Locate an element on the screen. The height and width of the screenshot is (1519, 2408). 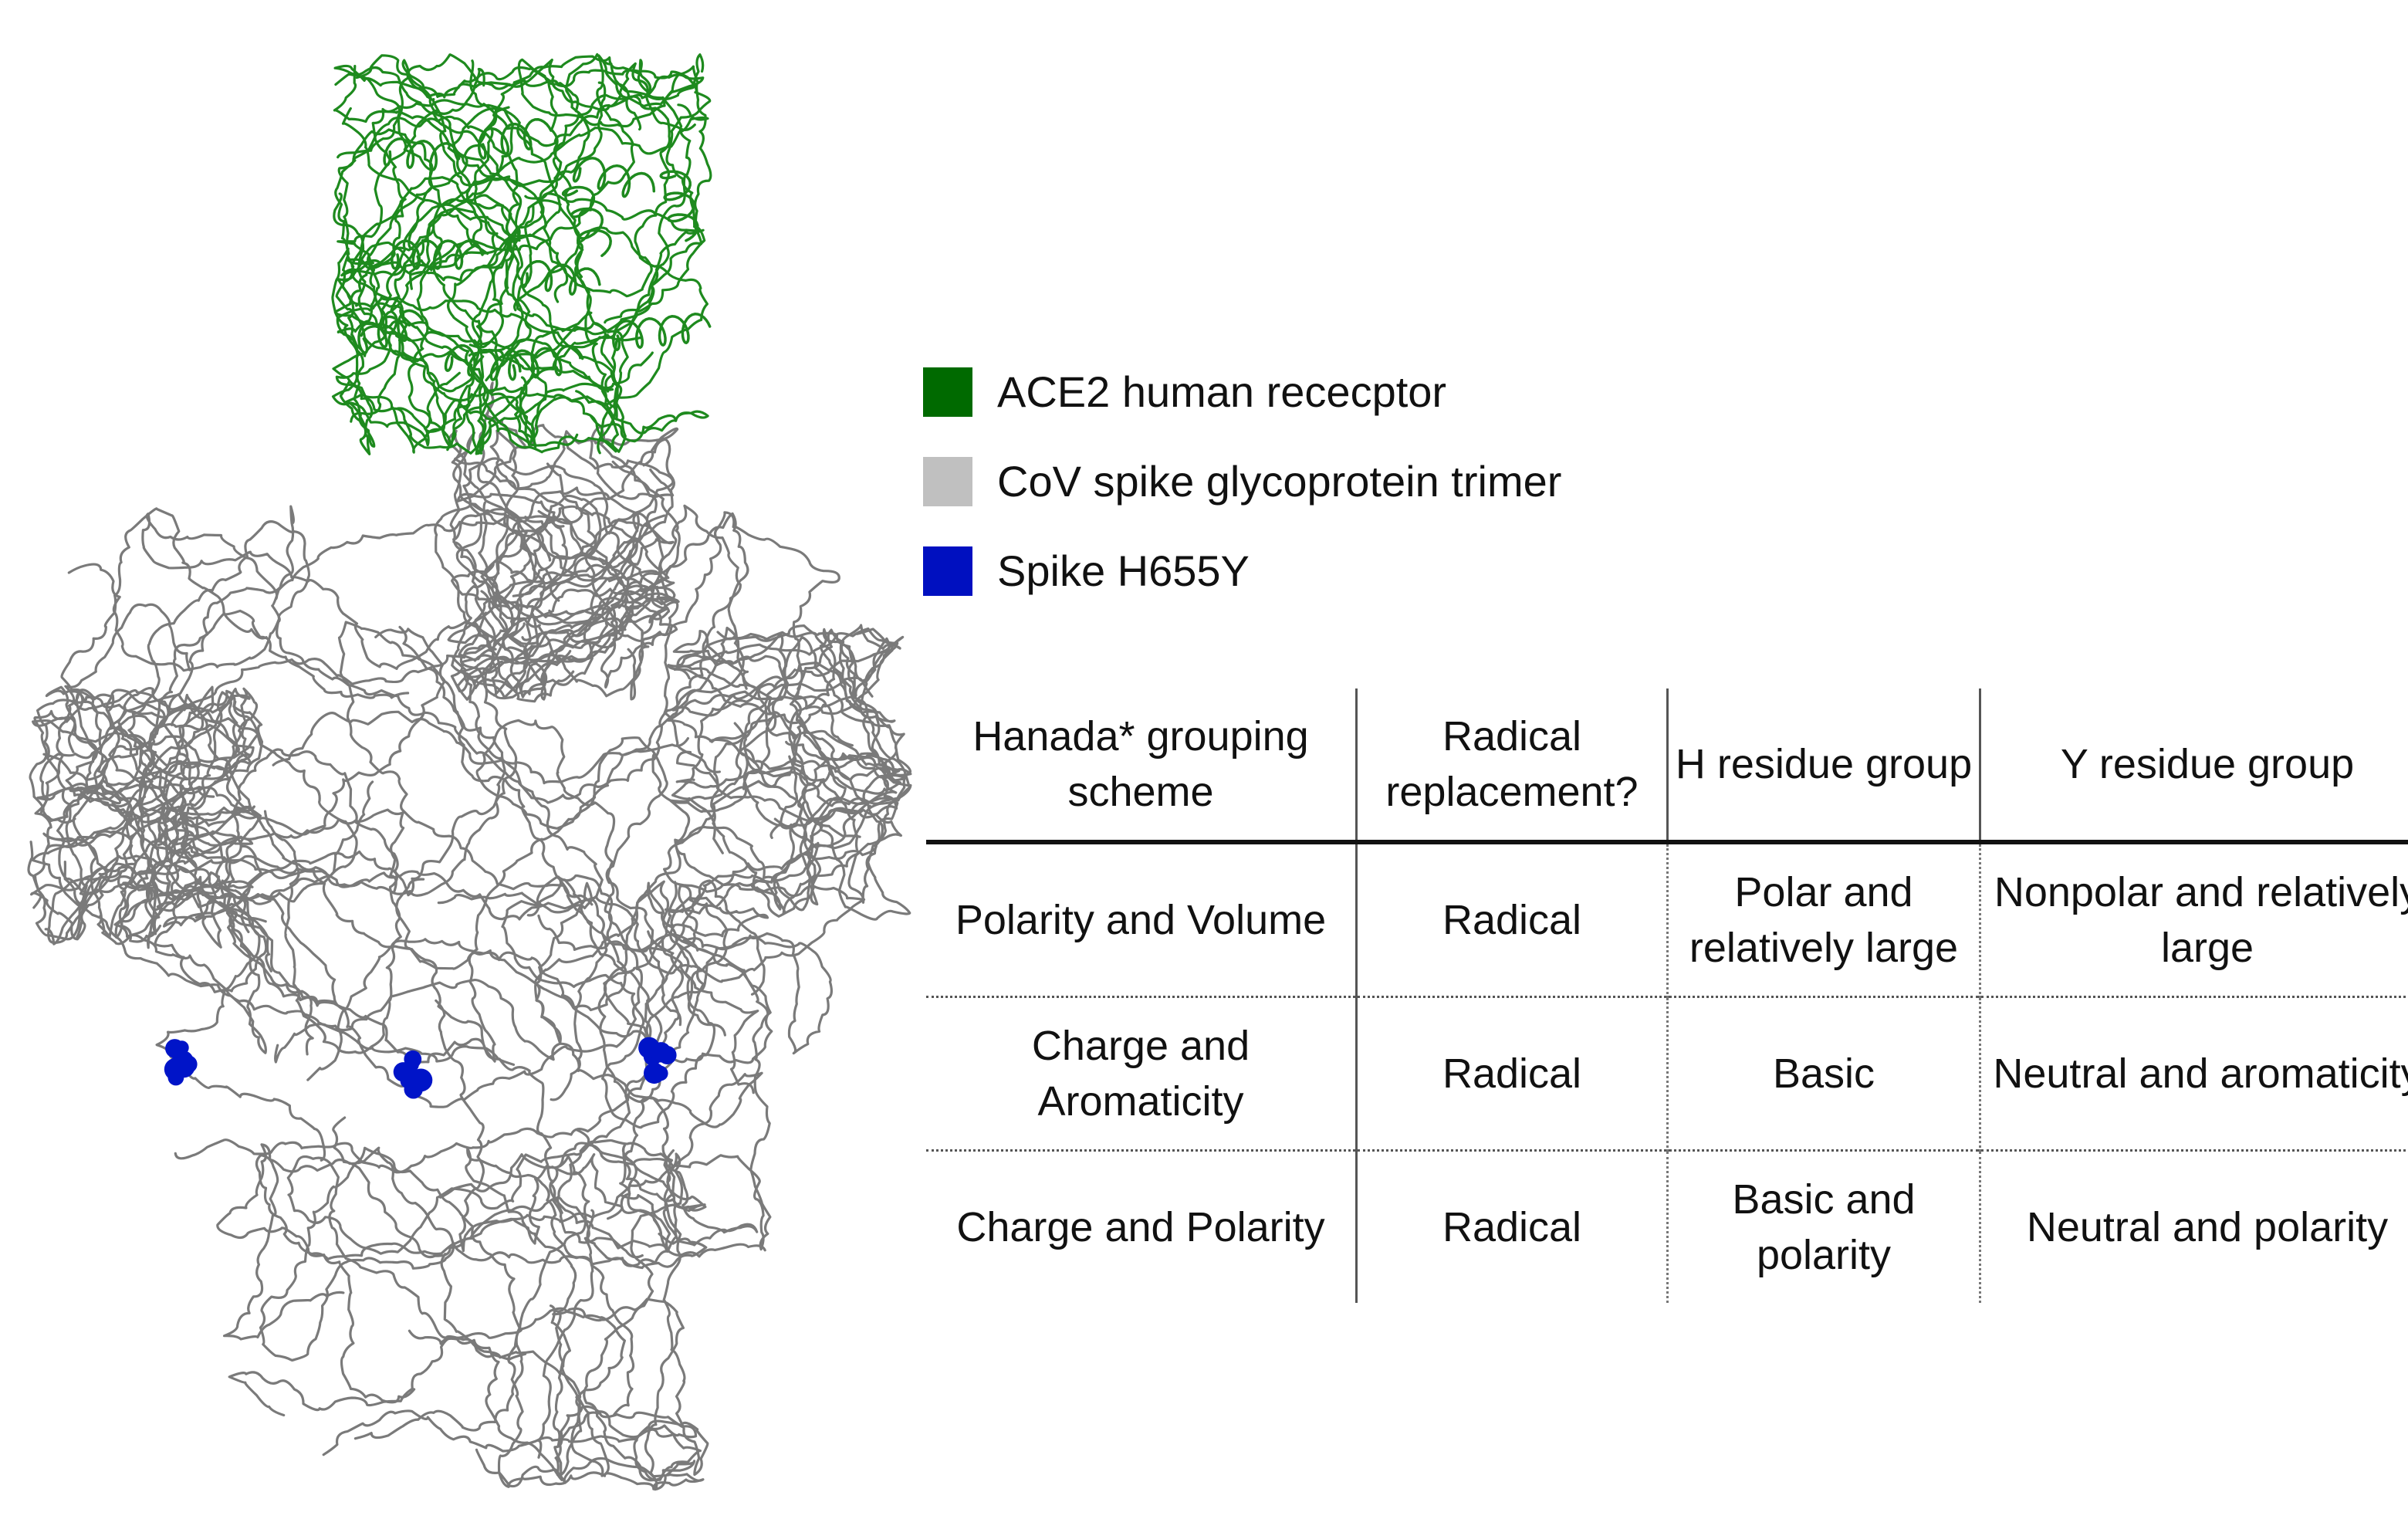
legend-item-ace2: ACE2 human rececptor is located at coordinates (1242, 392).